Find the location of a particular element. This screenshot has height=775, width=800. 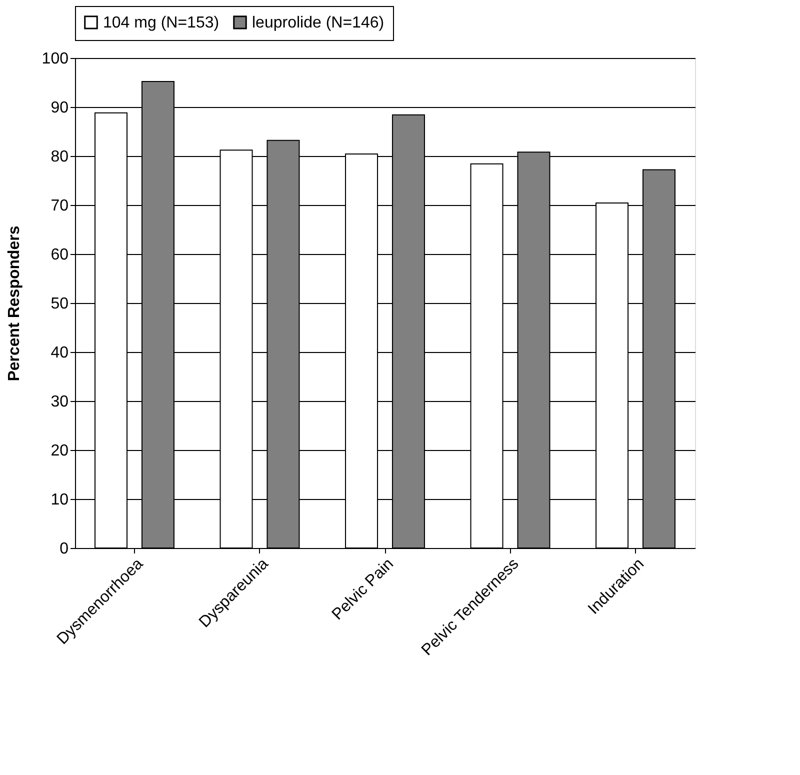

y-tick-label: 60 is located at coordinates (59, 255).